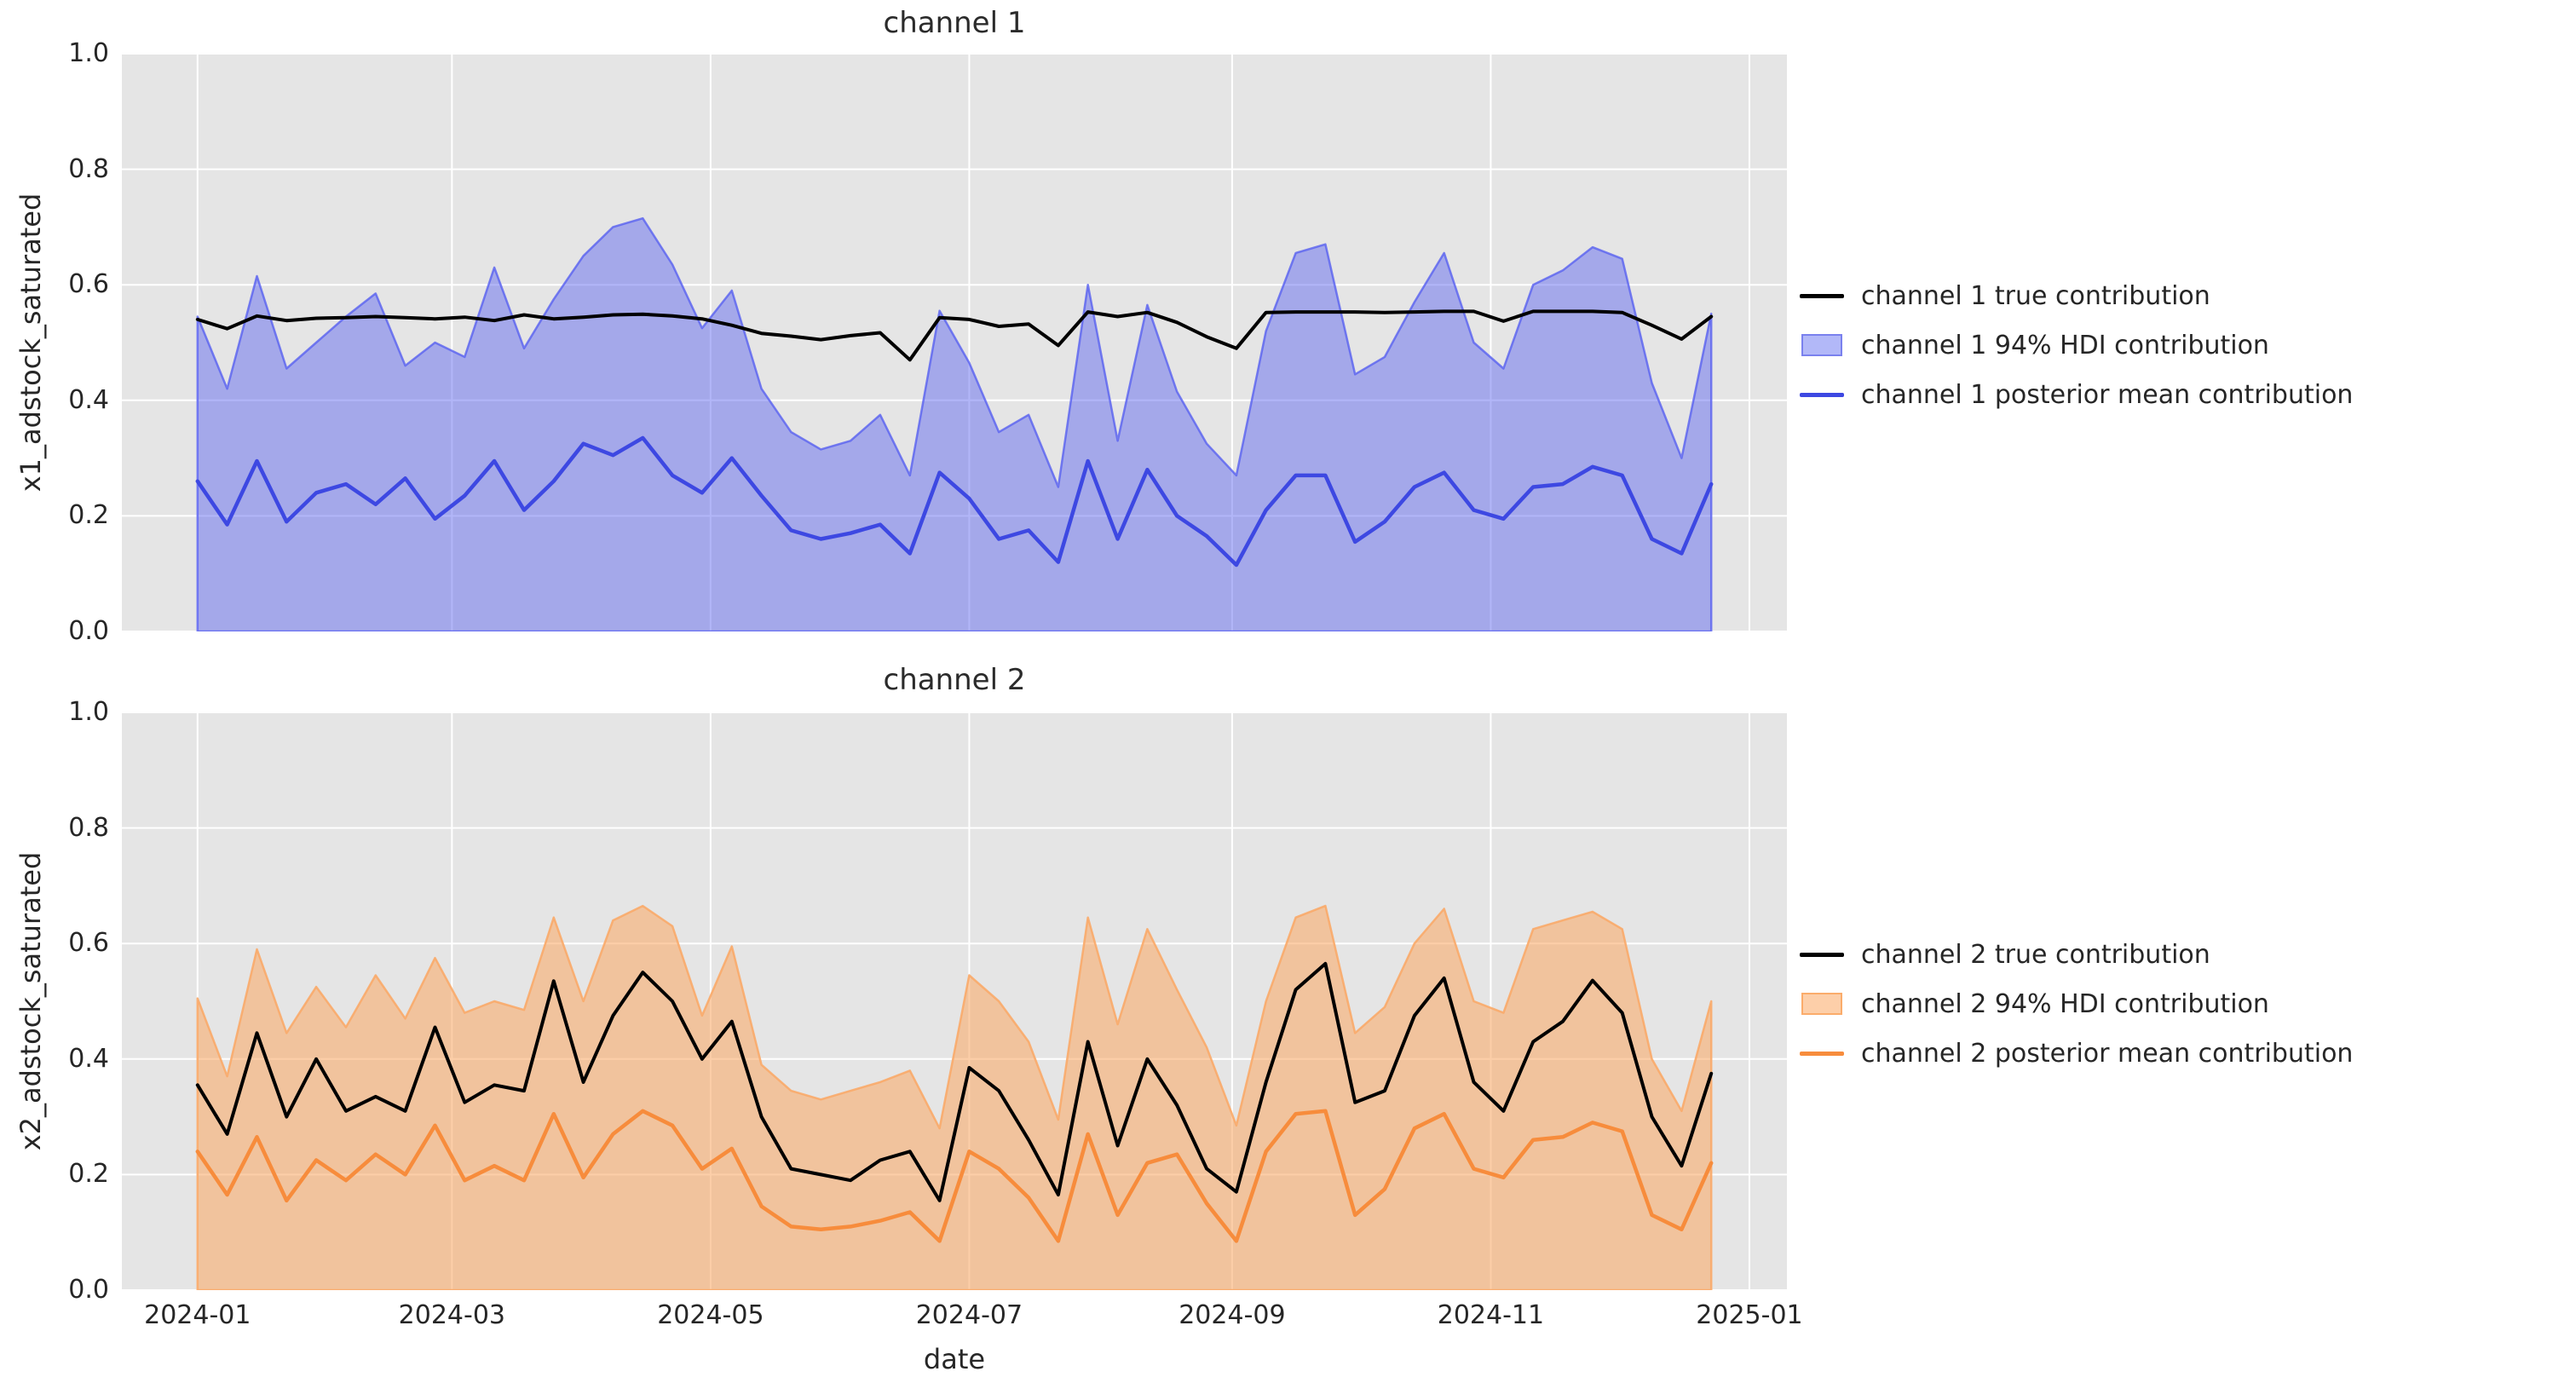  What do you see at coordinates (2065, 1003) in the screenshot?
I see `legend-label: channel 2 94% HDI contribution` at bounding box center [2065, 1003].